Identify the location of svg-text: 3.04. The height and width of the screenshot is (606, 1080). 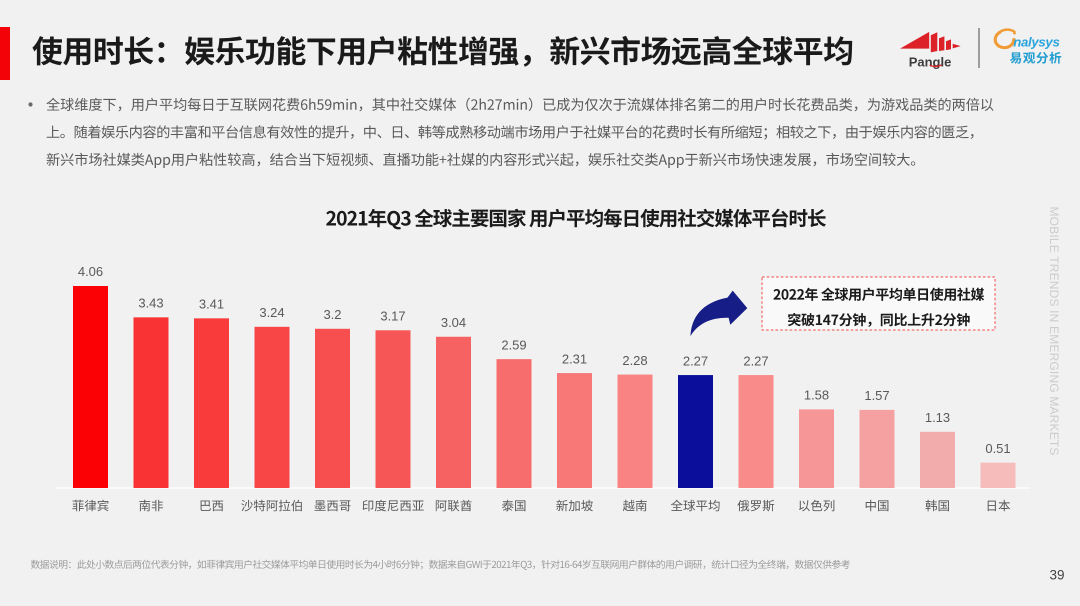
(453, 322).